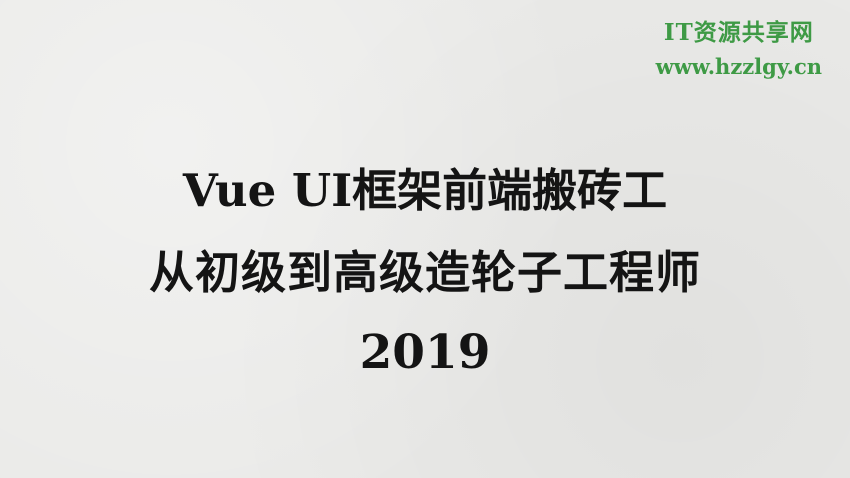 This screenshot has width=850, height=478. Describe the element at coordinates (739, 50) in the screenshot. I see `site-watermark: IT资源共享网 www.hzzlgy.cn` at that location.